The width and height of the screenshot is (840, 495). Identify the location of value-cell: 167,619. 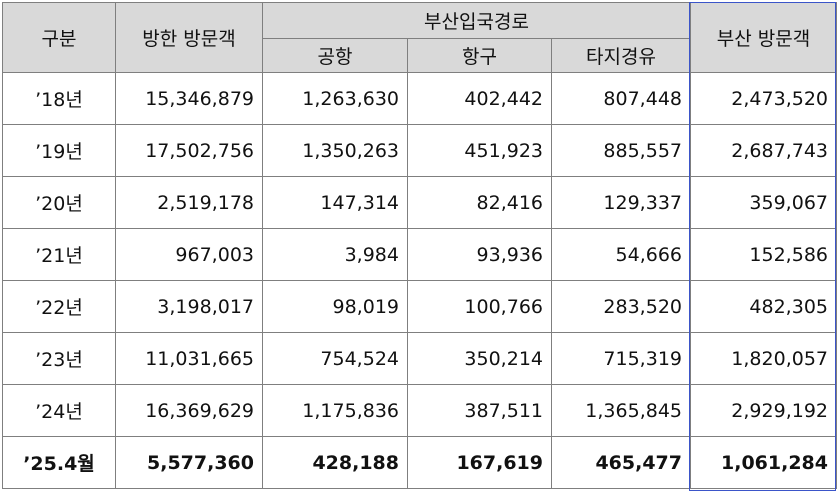
(479, 462).